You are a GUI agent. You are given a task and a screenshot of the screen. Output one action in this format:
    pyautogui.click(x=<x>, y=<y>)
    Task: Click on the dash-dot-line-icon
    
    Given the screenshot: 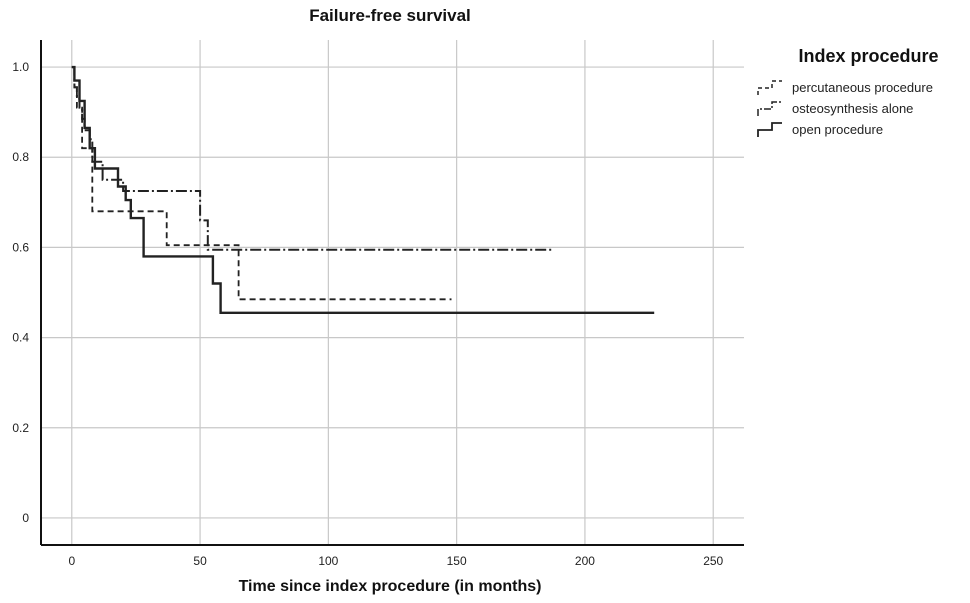 What is the action you would take?
    pyautogui.click(x=769, y=108)
    